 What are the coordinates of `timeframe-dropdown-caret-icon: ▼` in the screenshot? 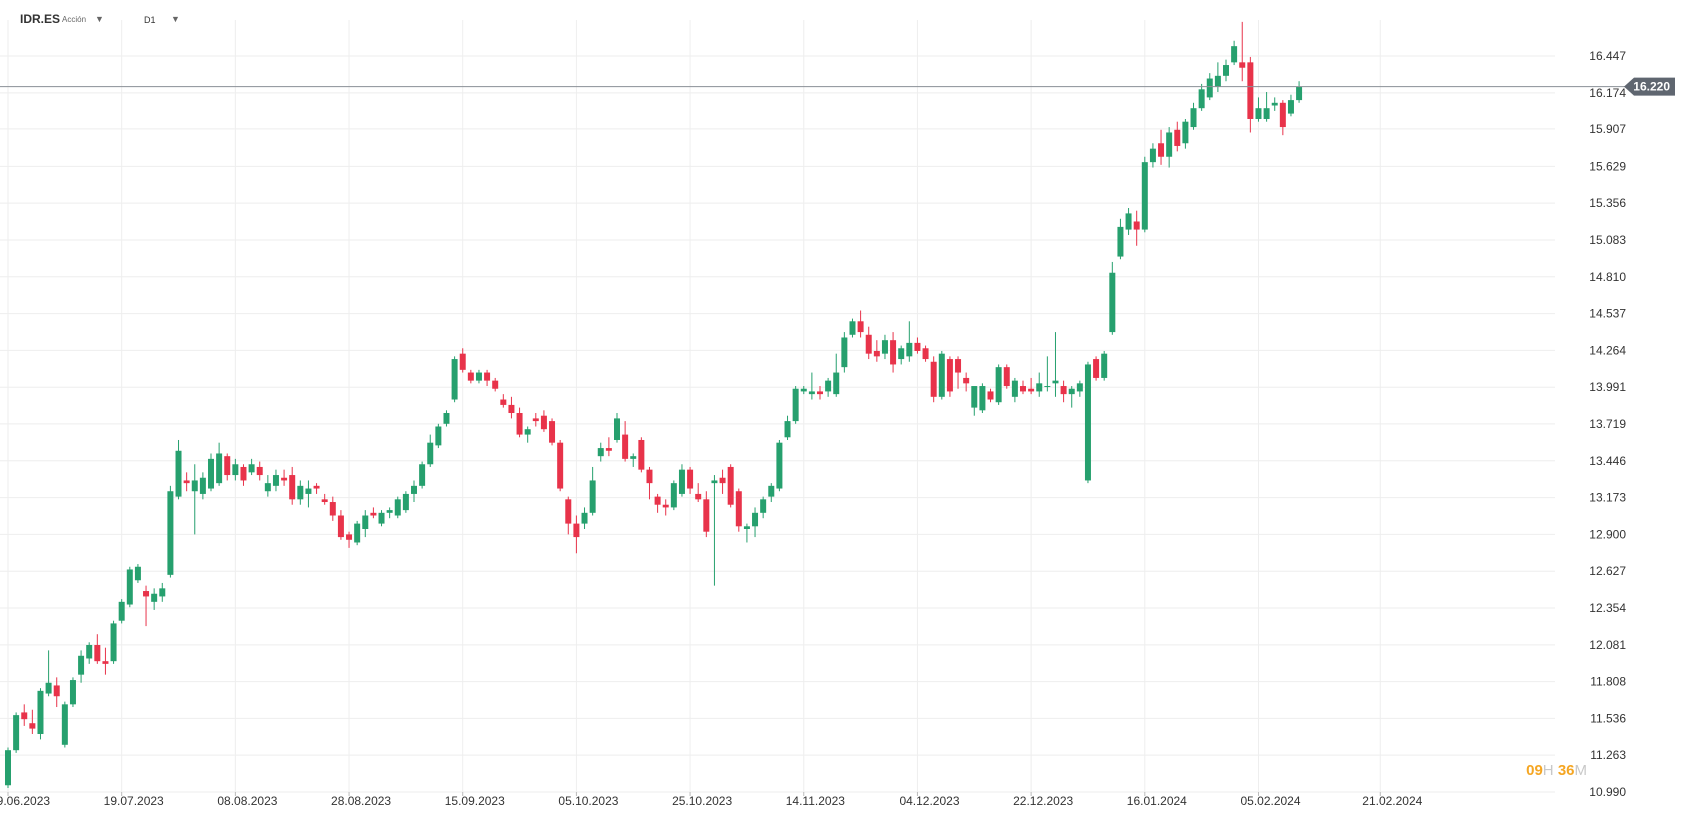 It's located at (175, 19).